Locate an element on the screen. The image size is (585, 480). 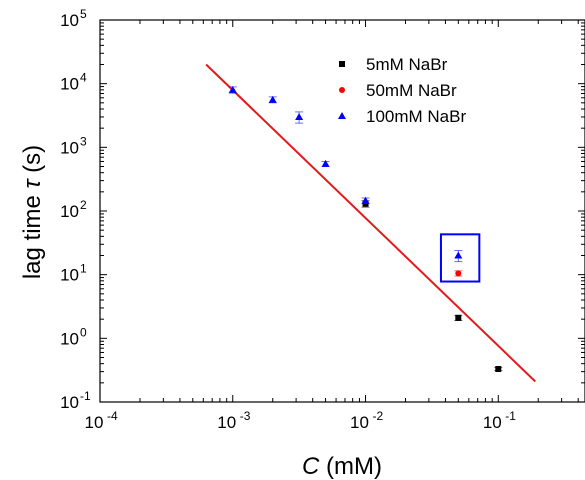
legend-label: 5mM NaBr is located at coordinates (407, 64).